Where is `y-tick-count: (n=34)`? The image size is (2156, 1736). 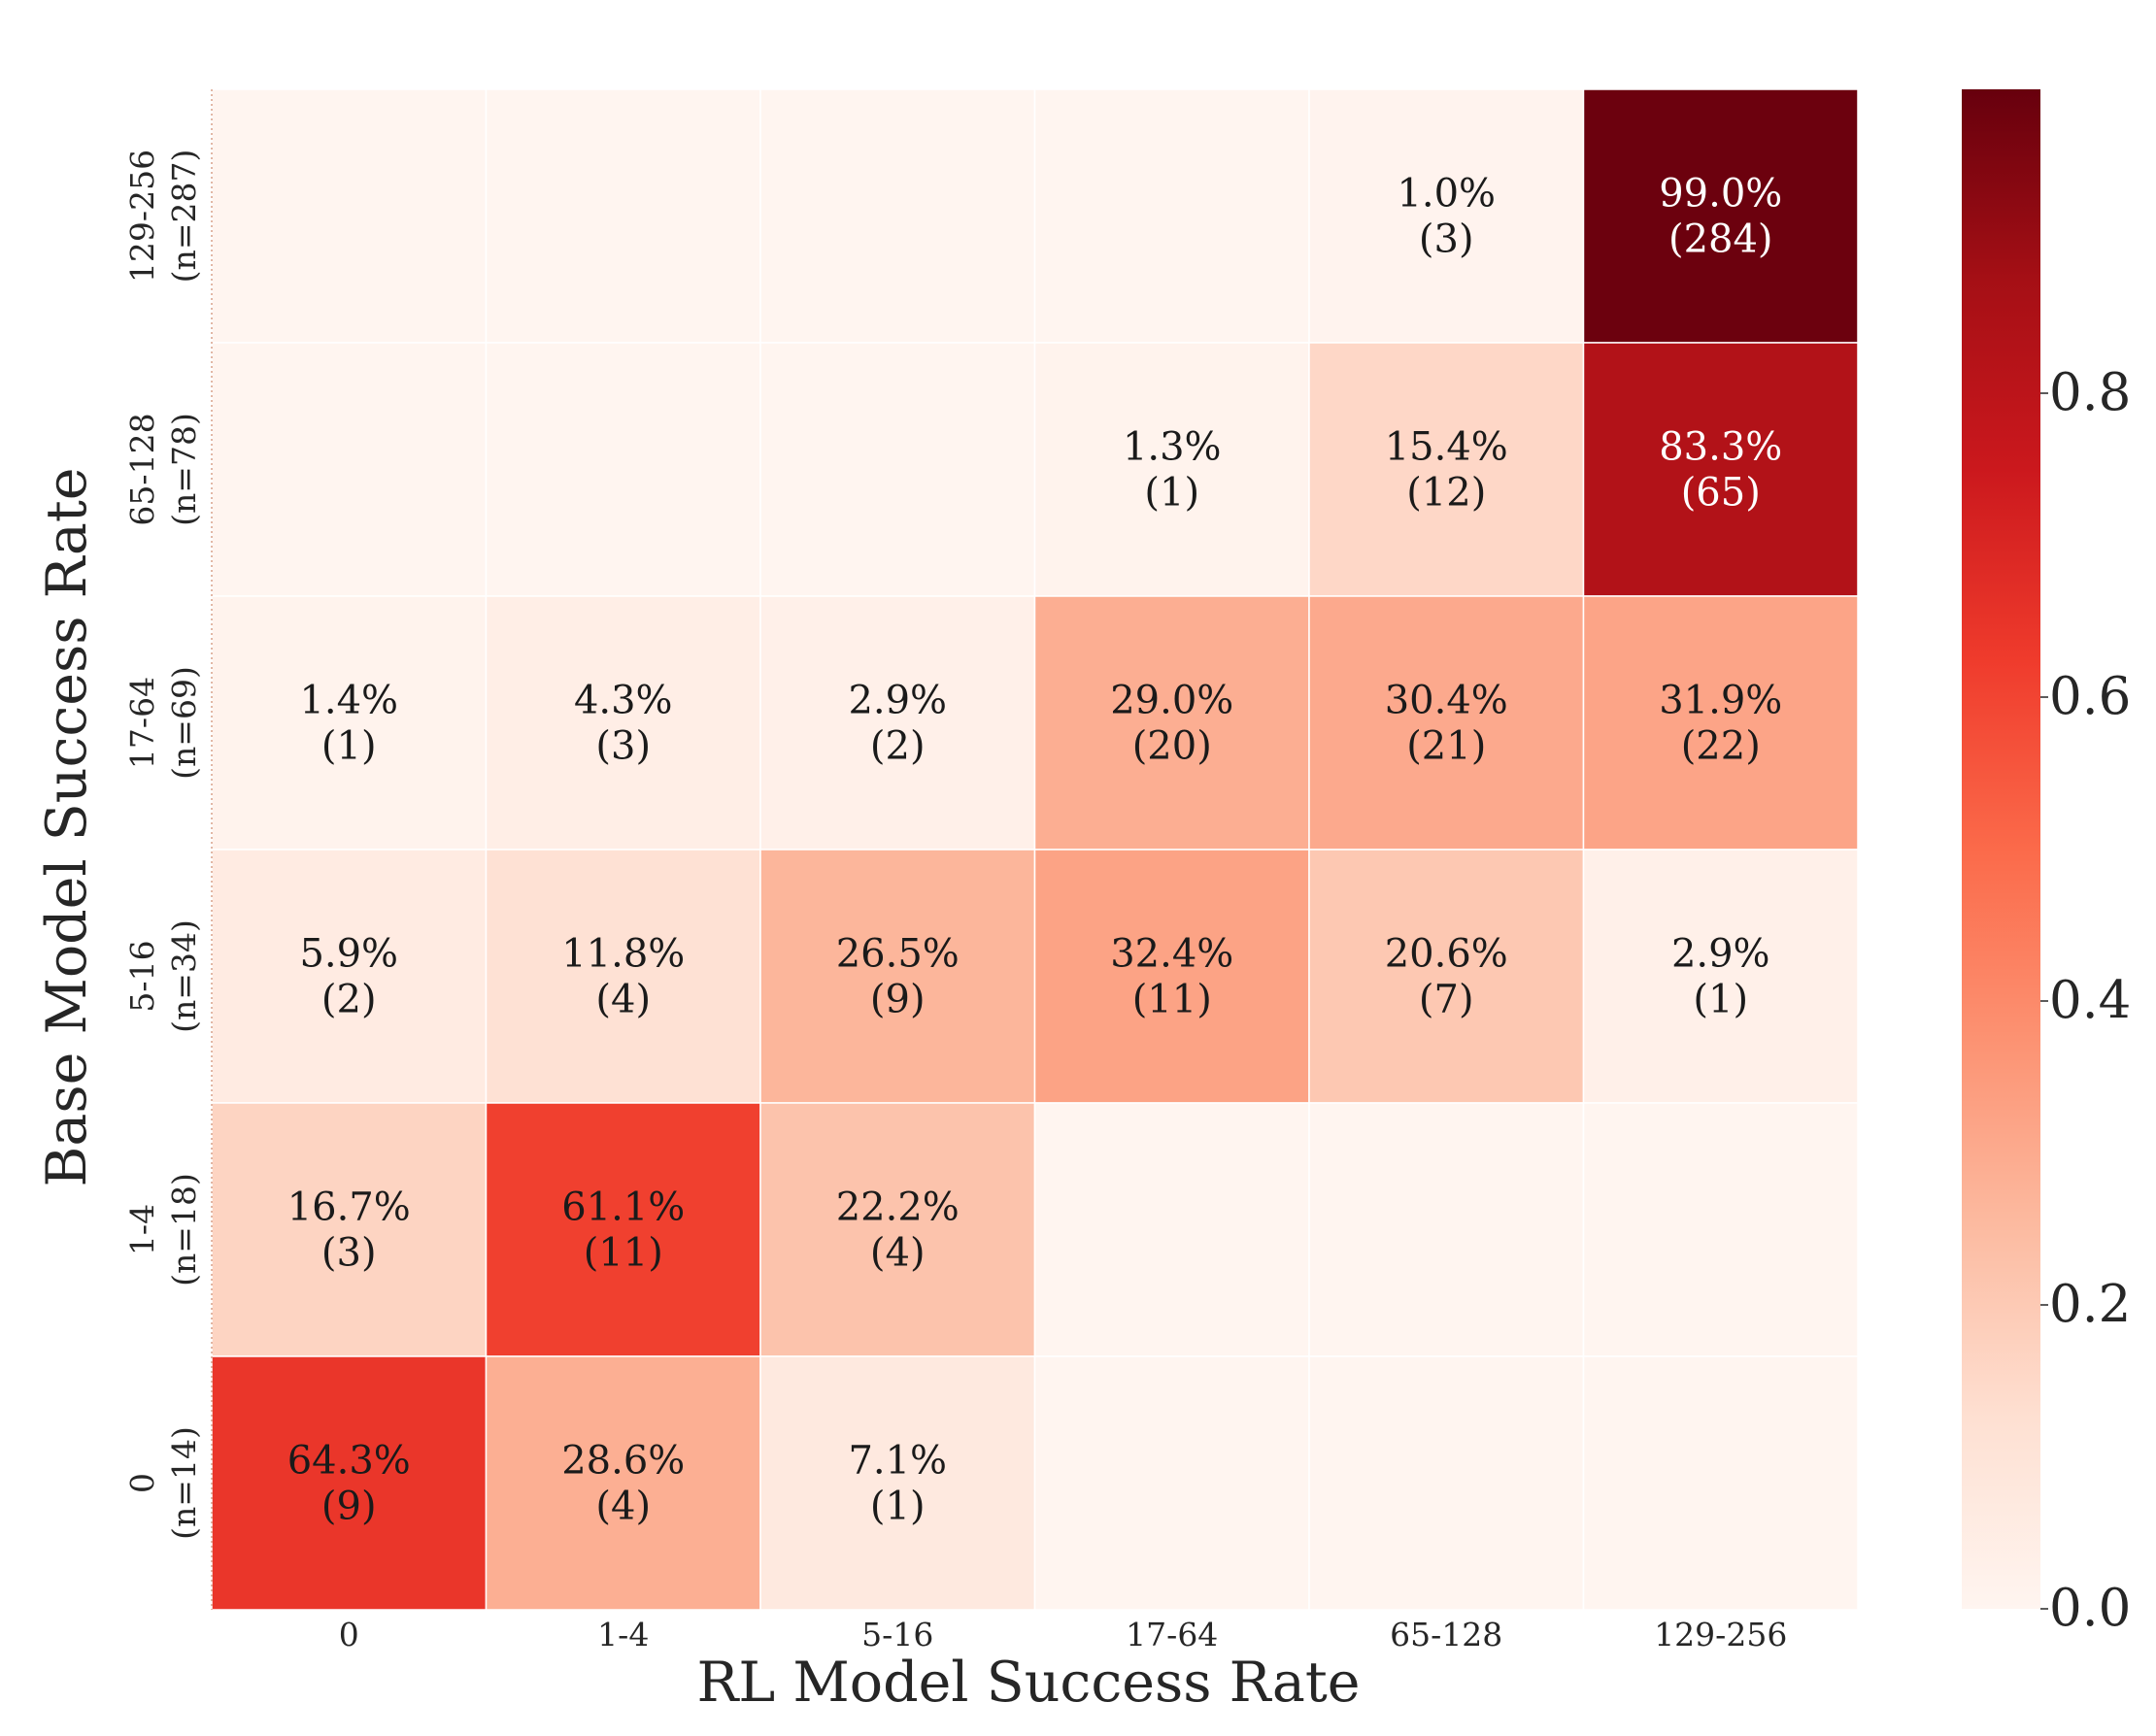
y-tick-count: (n=34) is located at coordinates (184, 976).